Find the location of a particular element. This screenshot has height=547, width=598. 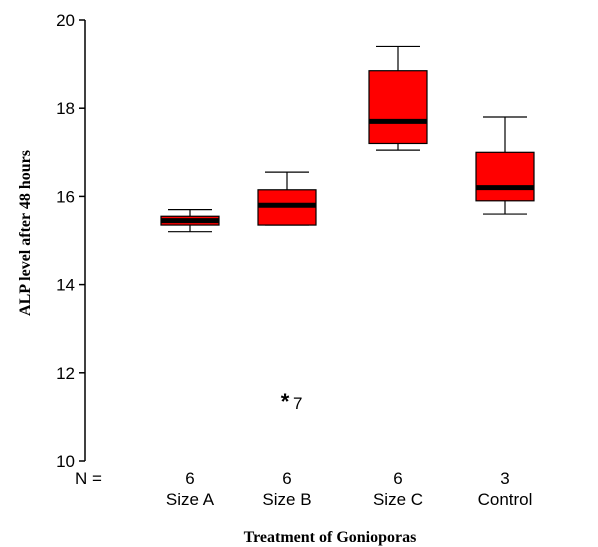

x-category-label: Size A is located at coordinates (190, 499).